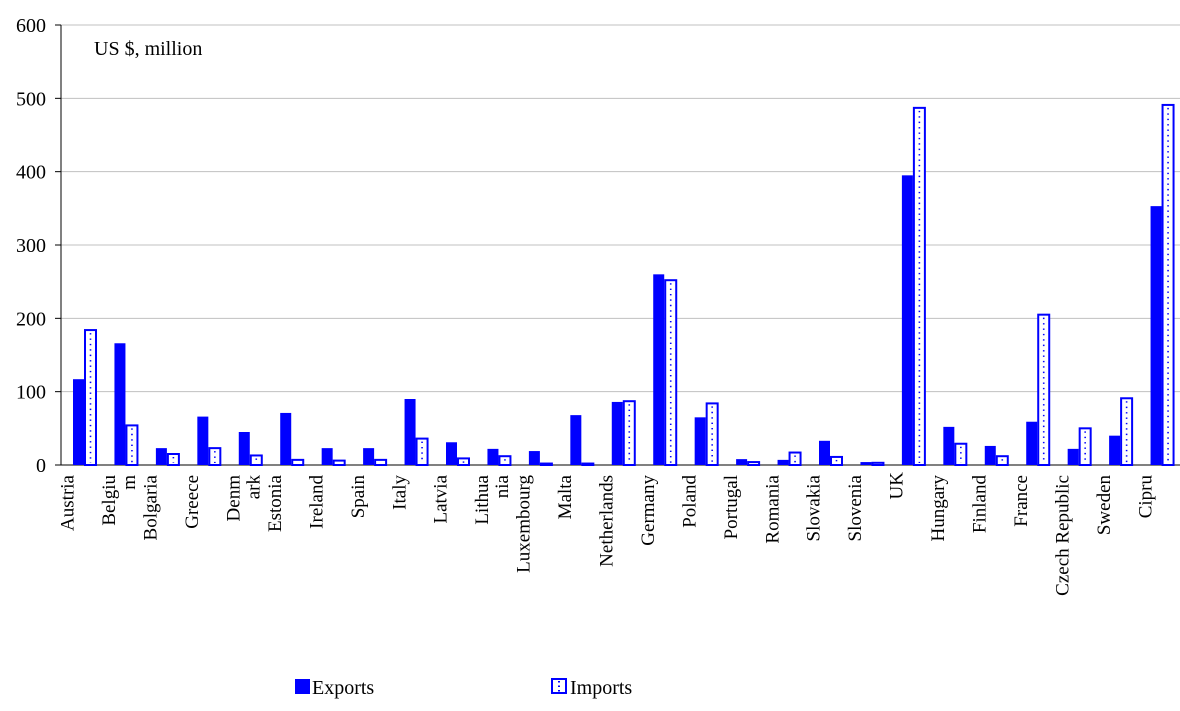  I want to click on y-tick-label: 100, so click(31, 393).